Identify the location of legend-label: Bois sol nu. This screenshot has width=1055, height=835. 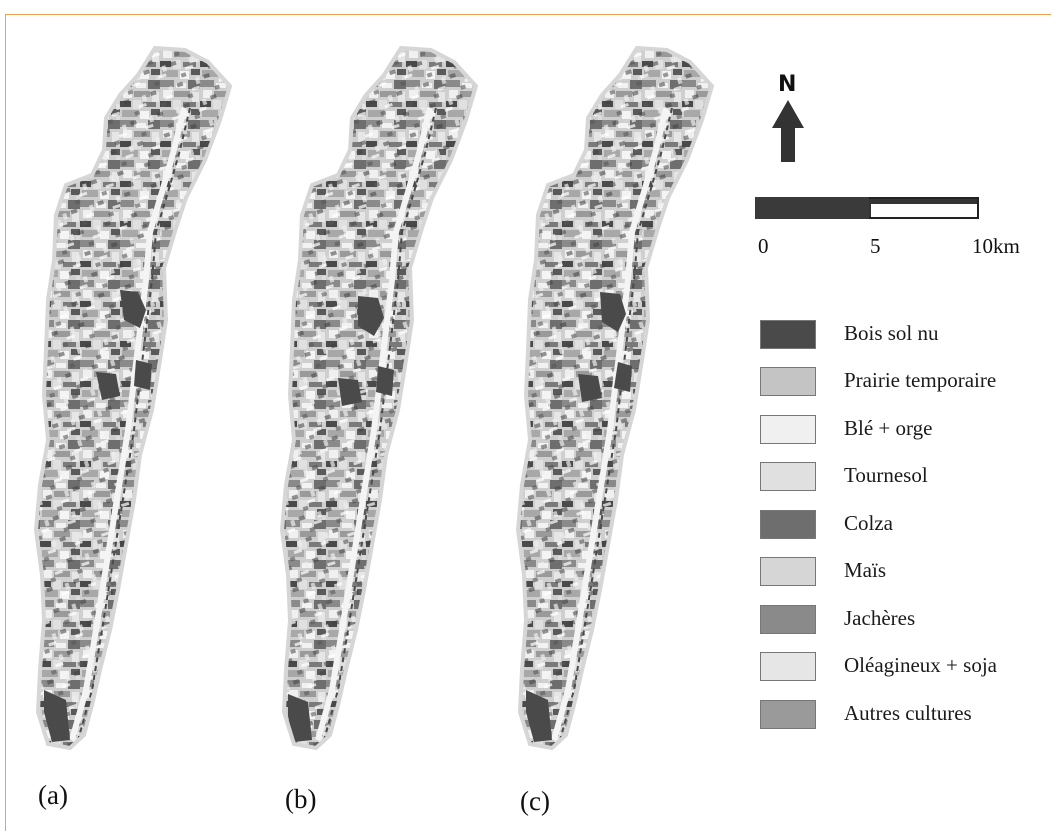
(891, 333).